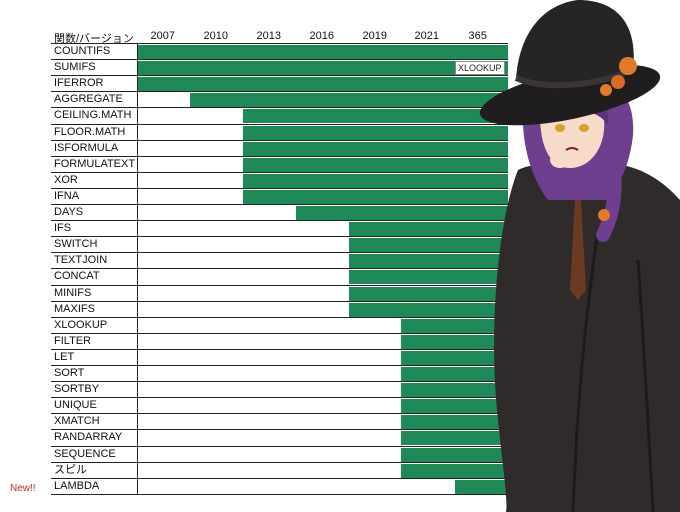  What do you see at coordinates (67, 195) in the screenshot?
I see `function-label: IFNA` at bounding box center [67, 195].